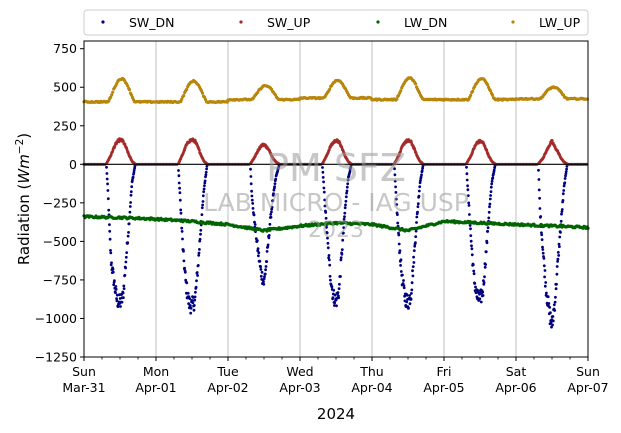 The width and height of the screenshot is (621, 433). Describe the element at coordinates (73, 164) in the screenshot. I see `y-tick-label: 0` at that location.